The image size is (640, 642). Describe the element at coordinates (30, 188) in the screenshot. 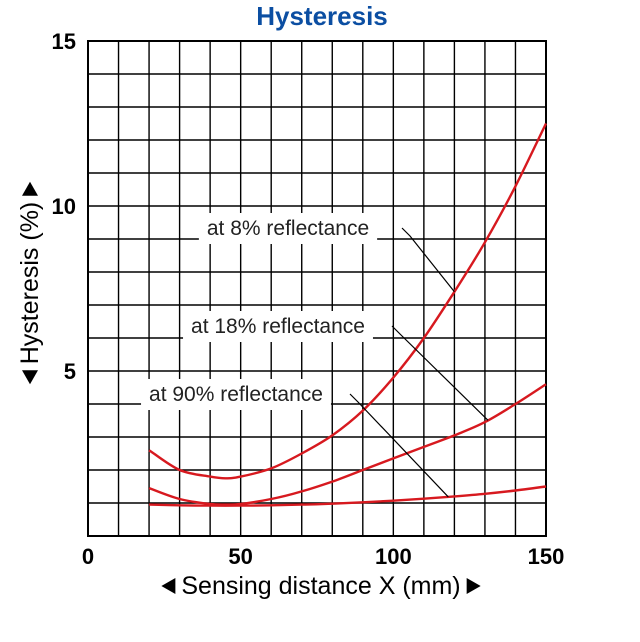

I see `arrow-up-icon` at that location.